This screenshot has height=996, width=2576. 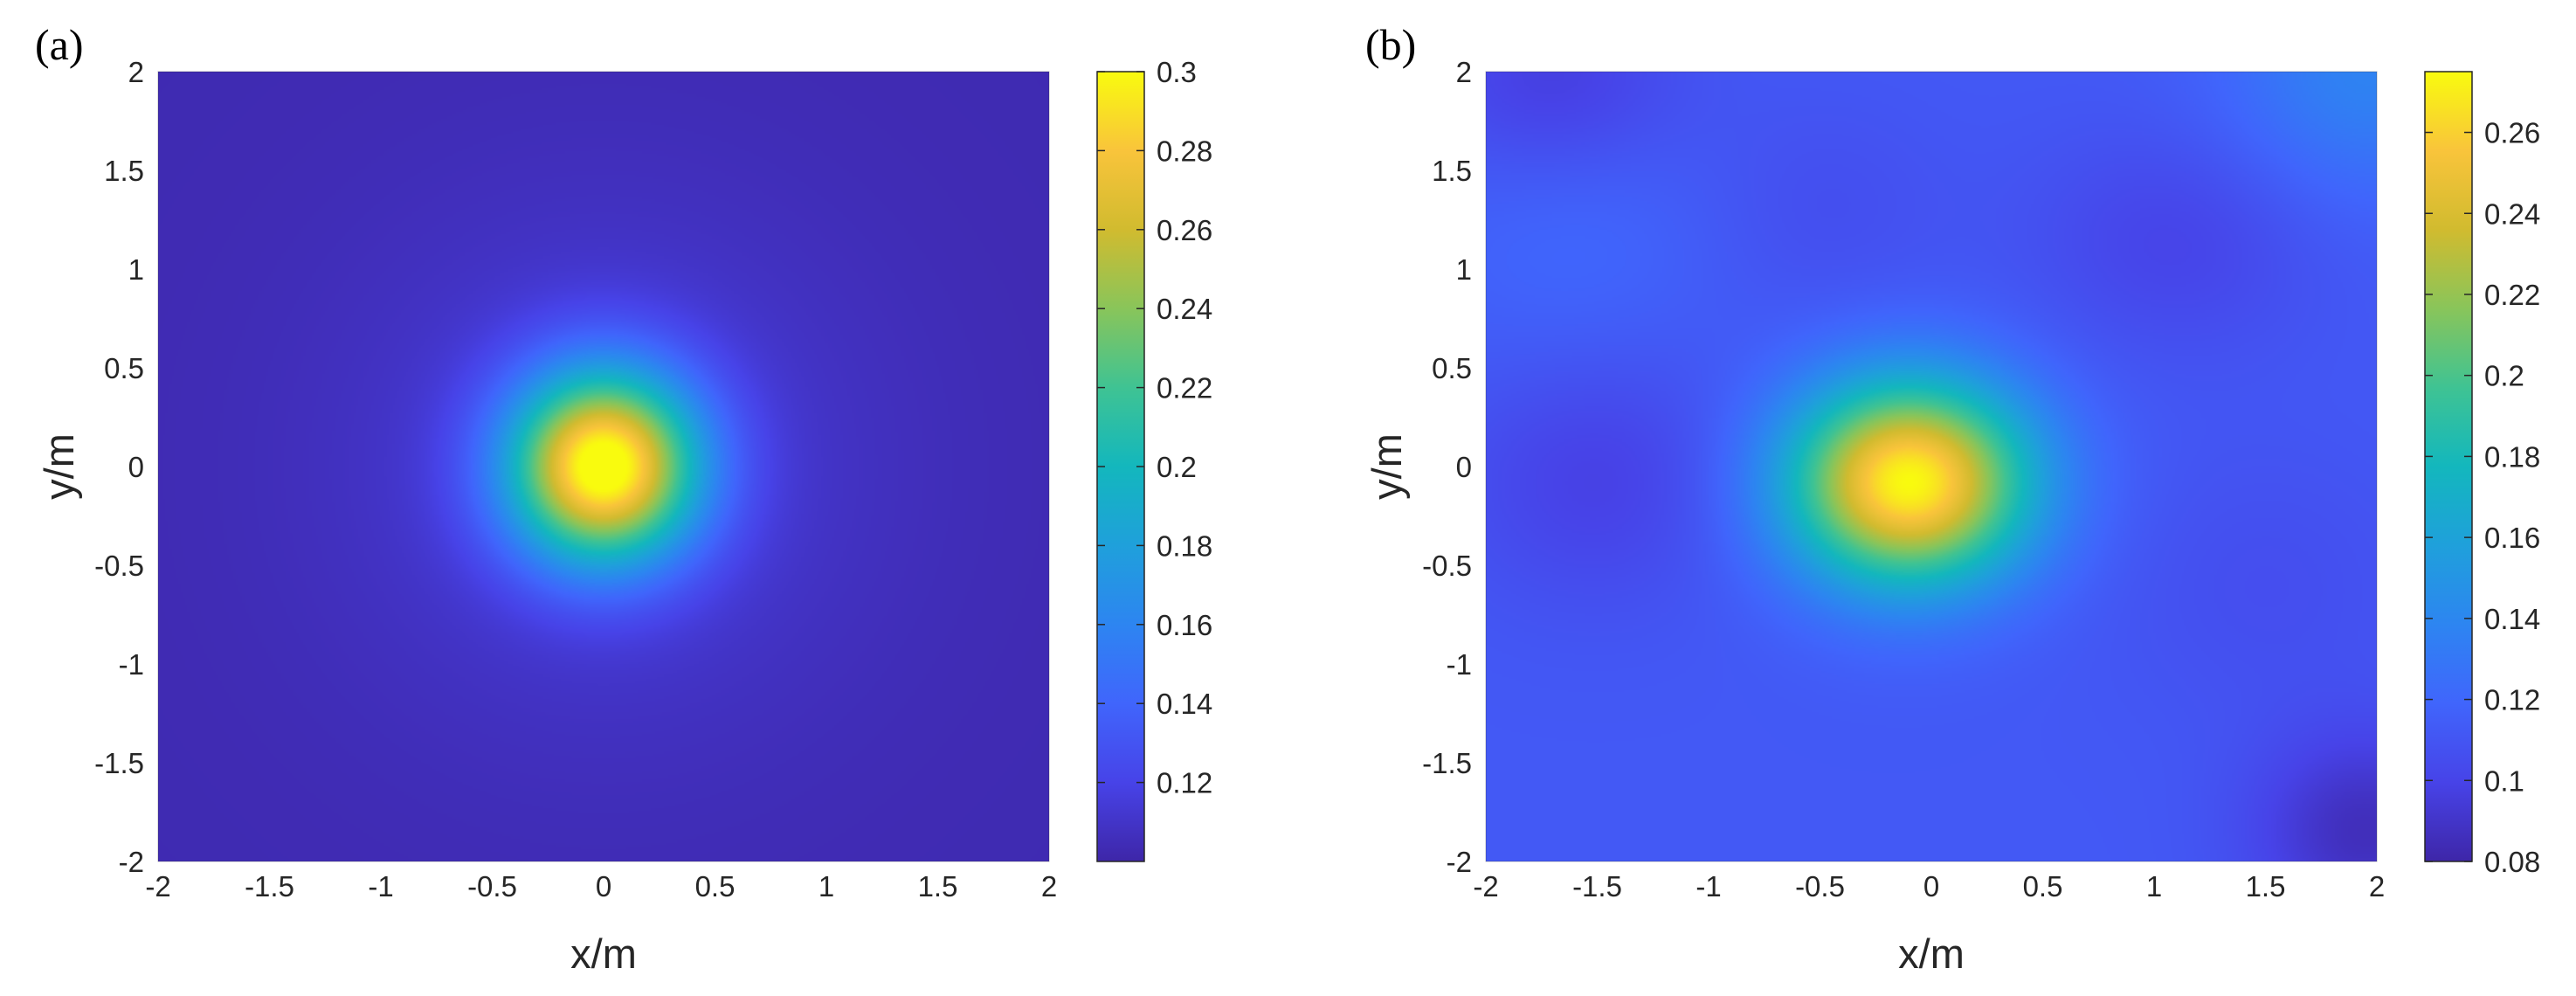 What do you see at coordinates (2154, 886) in the screenshot?
I see `x-tick-label-b: 1` at bounding box center [2154, 886].